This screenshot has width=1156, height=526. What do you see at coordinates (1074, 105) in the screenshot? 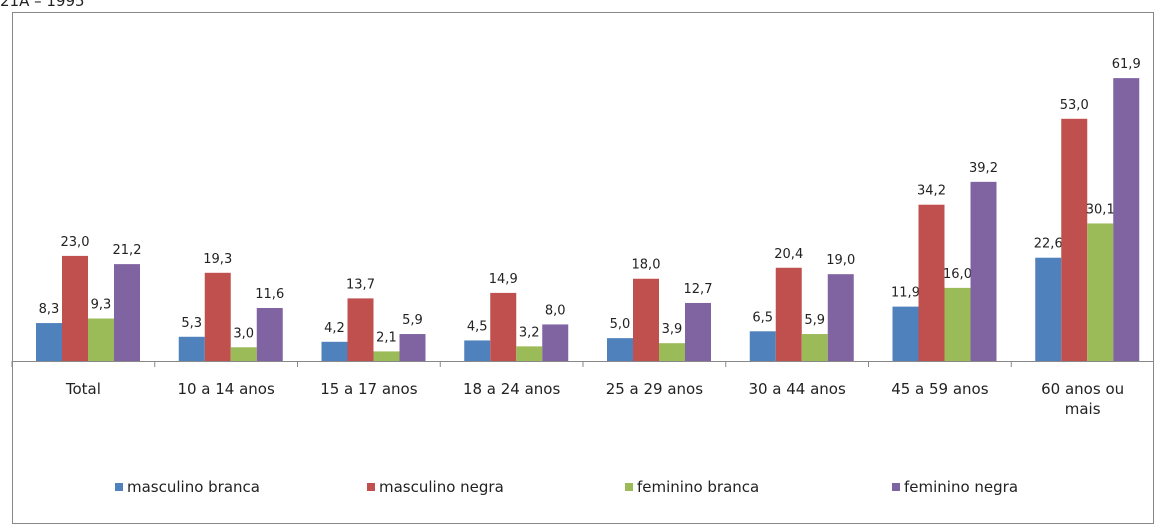
I see `value-label: 53,0` at bounding box center [1074, 105].